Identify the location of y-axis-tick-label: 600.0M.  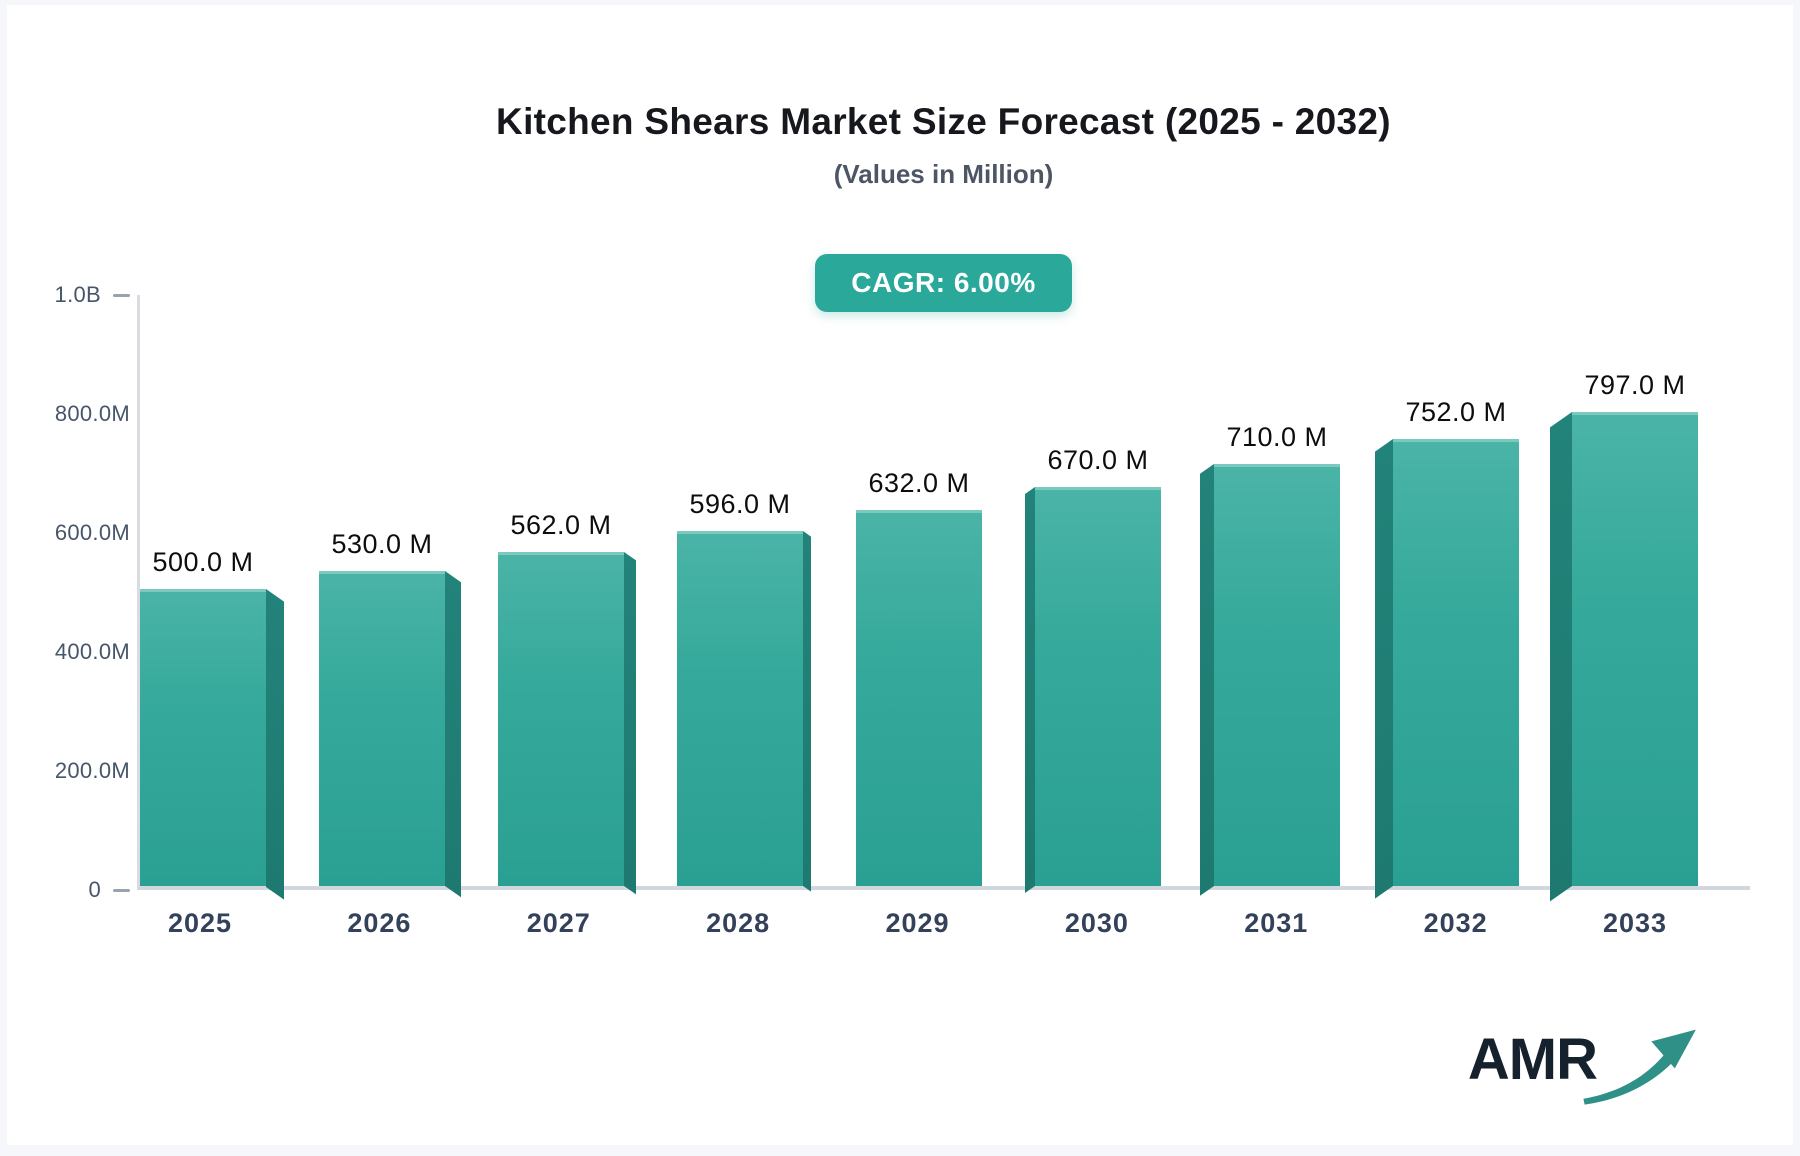
(92, 532).